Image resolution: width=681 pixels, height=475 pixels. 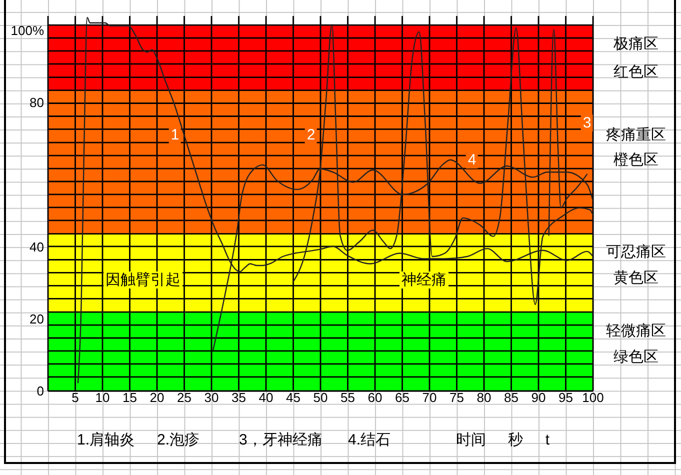 I want to click on annotation: 1, so click(x=175, y=135).